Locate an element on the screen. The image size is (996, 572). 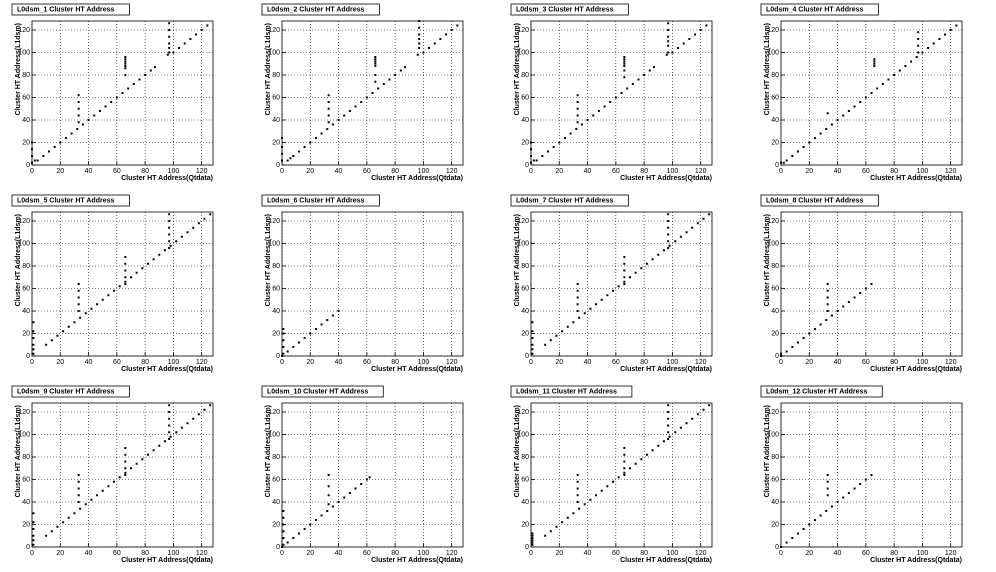
x-axis-label: Cluster HT Address(Qtdata) is located at coordinates (666, 369).